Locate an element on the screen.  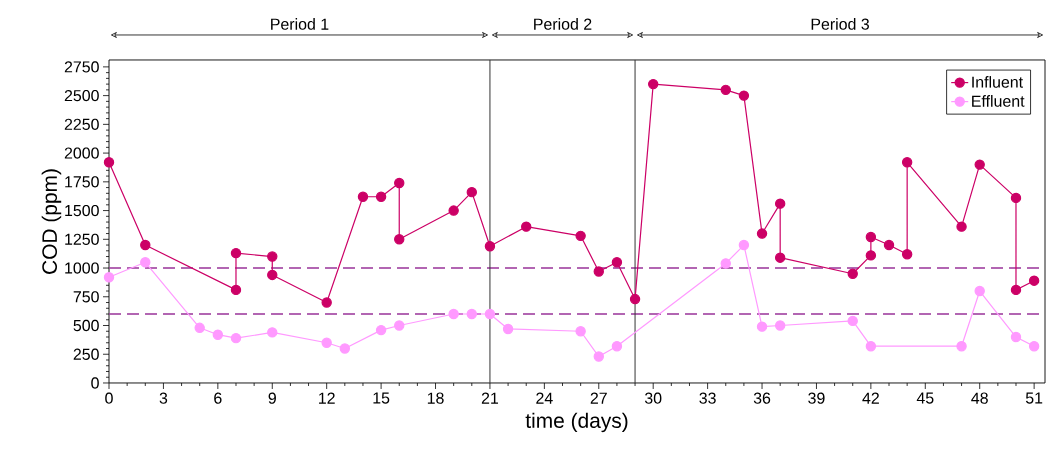
y-tick-label: 1000 is located at coordinates (82, 268).